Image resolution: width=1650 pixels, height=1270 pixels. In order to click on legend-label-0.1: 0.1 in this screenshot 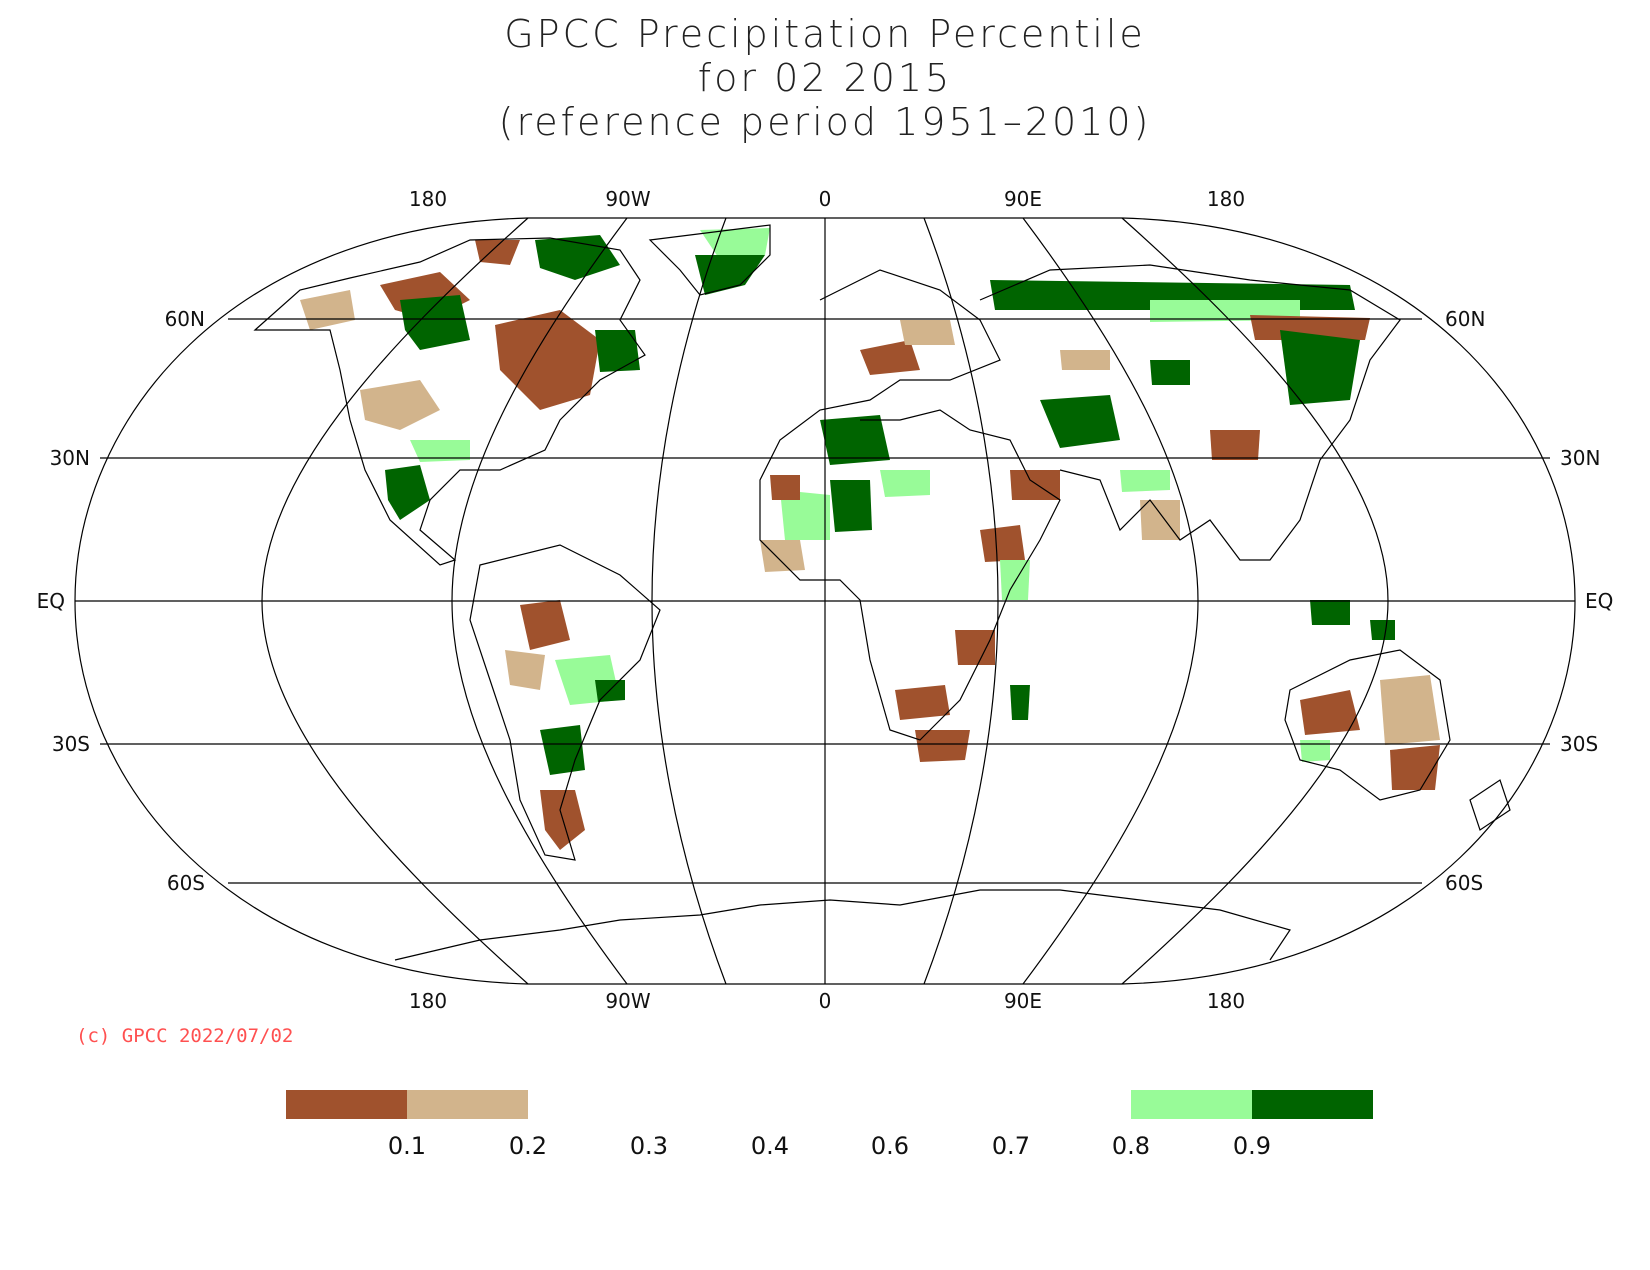, I will do `click(407, 1146)`.